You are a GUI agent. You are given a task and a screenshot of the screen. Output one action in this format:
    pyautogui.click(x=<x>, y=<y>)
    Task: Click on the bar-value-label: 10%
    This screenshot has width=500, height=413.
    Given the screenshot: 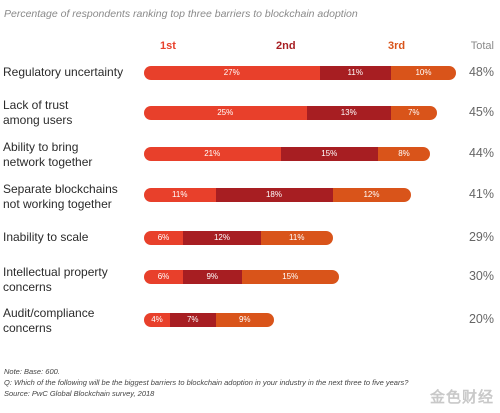 What is the action you would take?
    pyautogui.click(x=423, y=72)
    